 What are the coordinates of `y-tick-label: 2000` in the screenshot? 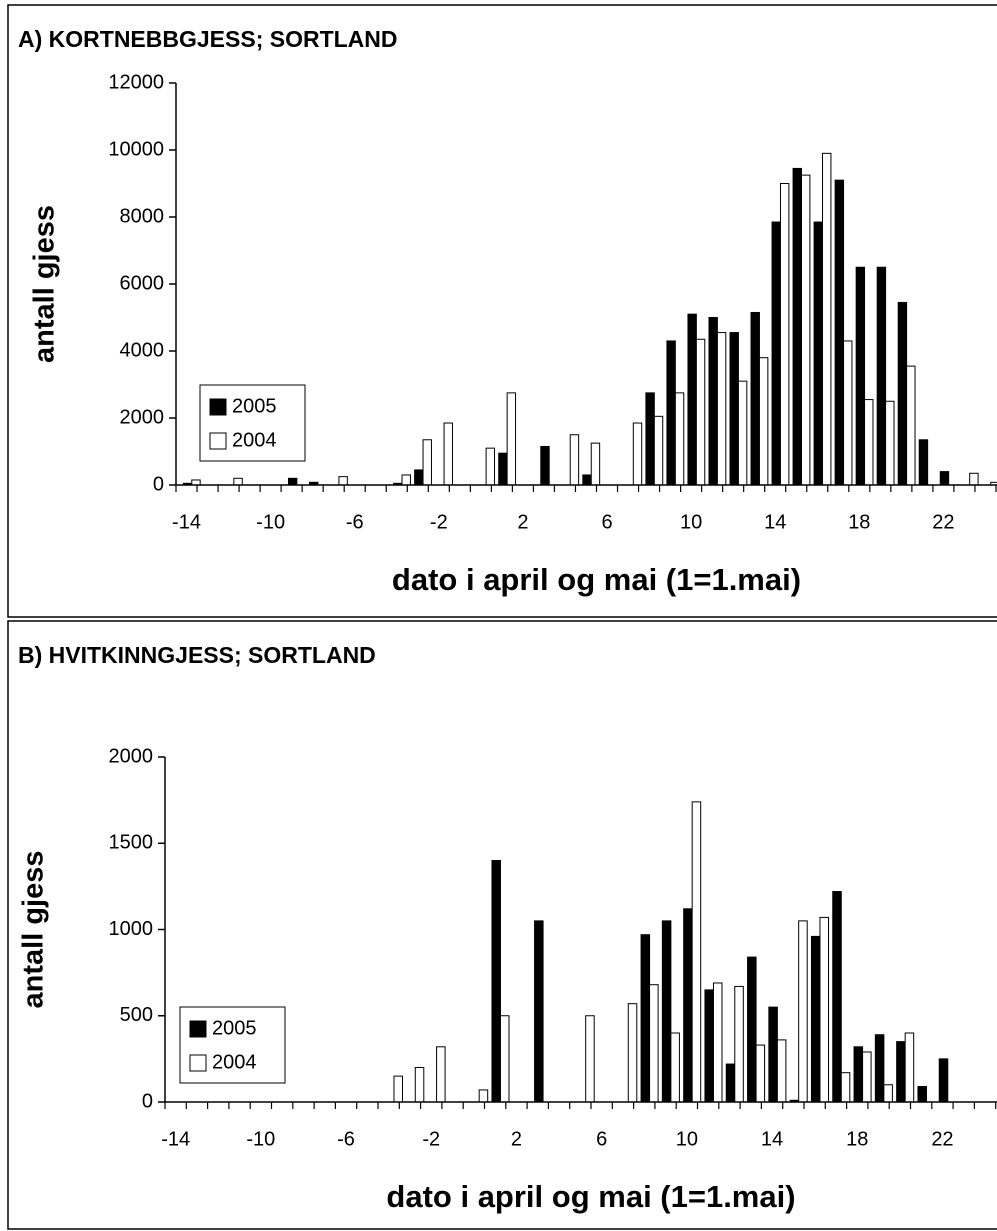 It's located at (131, 756).